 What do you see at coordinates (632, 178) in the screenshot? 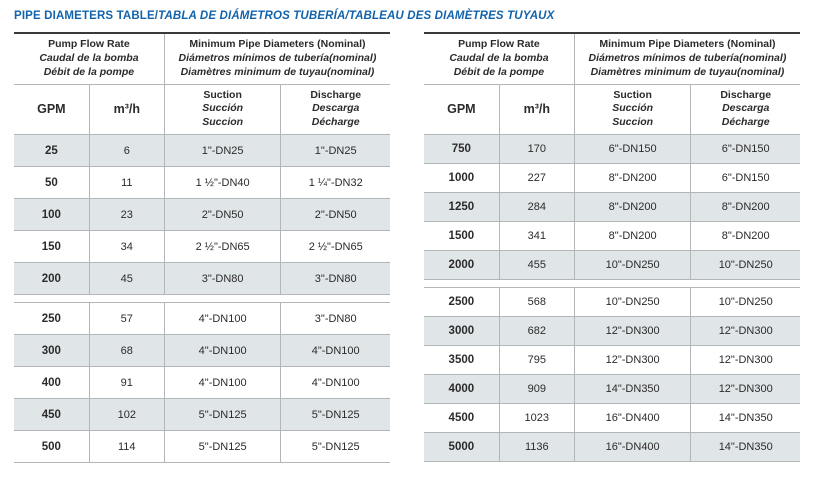
I see `cell-suction: 8"-DN200` at bounding box center [632, 178].